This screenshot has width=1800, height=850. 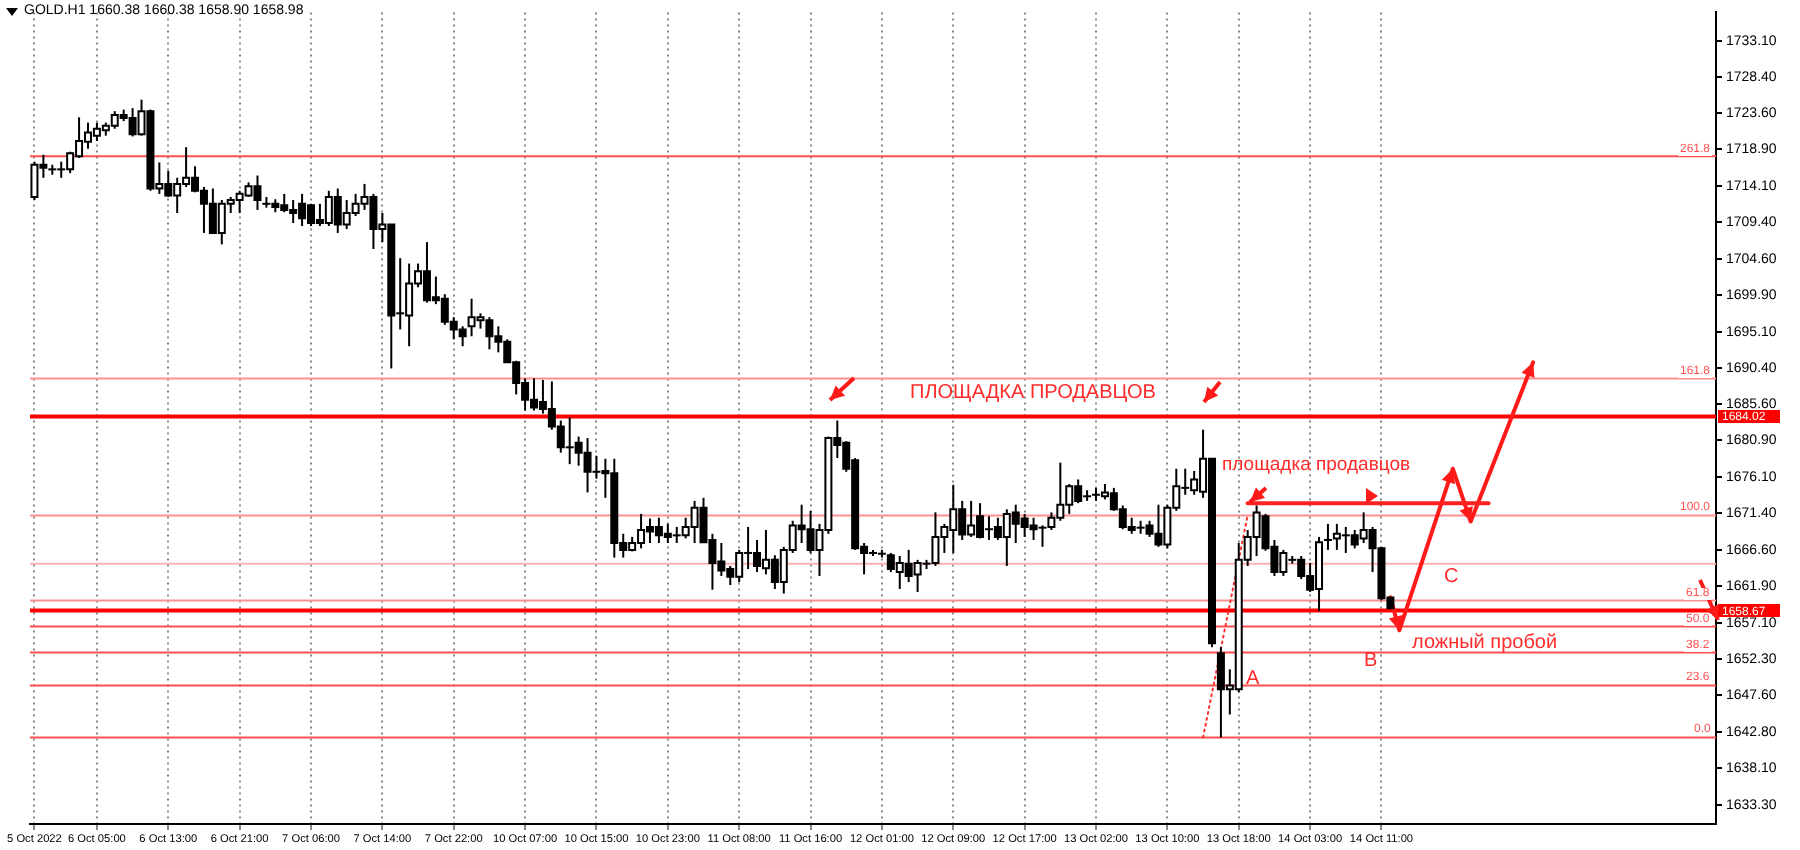 I want to click on annotation: ПЛОЩАДКА ПРОДАВЦОВ, so click(x=1033, y=393).